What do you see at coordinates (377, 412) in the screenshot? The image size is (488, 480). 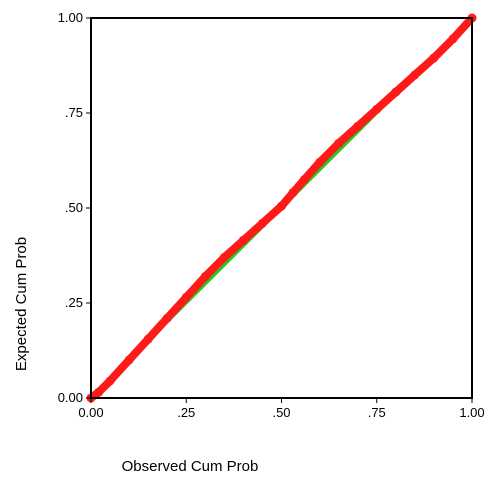 I see `x-tick-label: .75` at bounding box center [377, 412].